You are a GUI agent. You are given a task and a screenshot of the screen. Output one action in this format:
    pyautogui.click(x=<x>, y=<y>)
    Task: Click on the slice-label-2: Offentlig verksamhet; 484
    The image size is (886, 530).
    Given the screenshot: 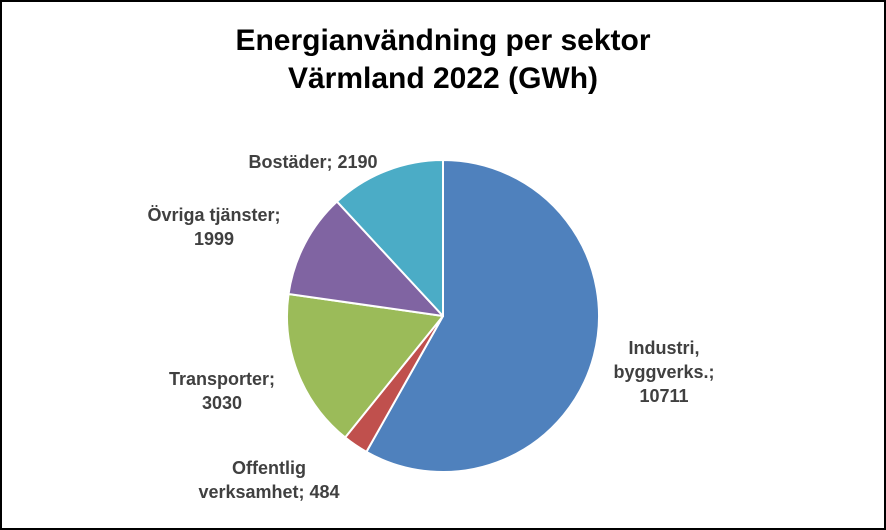 What is the action you would take?
    pyautogui.click(x=268, y=480)
    